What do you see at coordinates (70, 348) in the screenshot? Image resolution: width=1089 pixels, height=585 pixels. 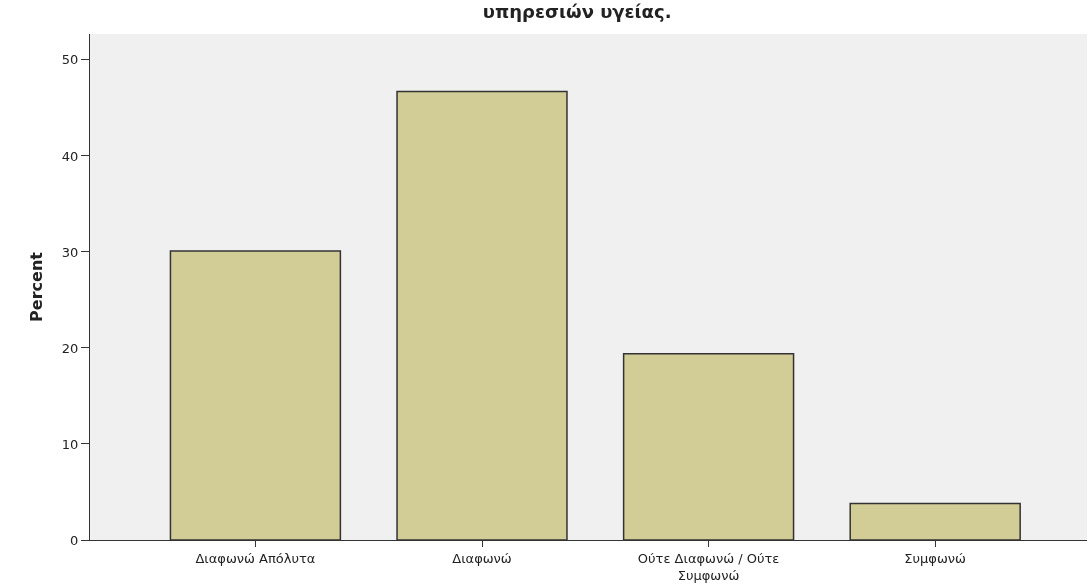 I see `y-tick-label: 20` at bounding box center [70, 348].